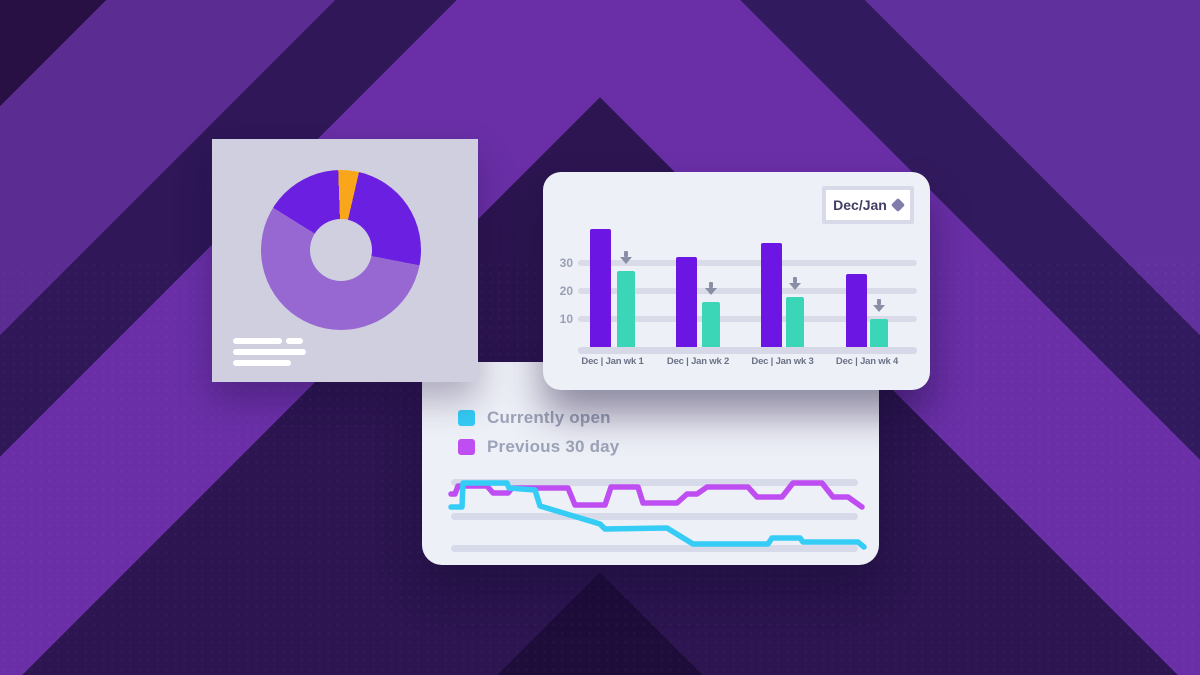  I want to click on y-axis-tick: 30, so click(566, 263).